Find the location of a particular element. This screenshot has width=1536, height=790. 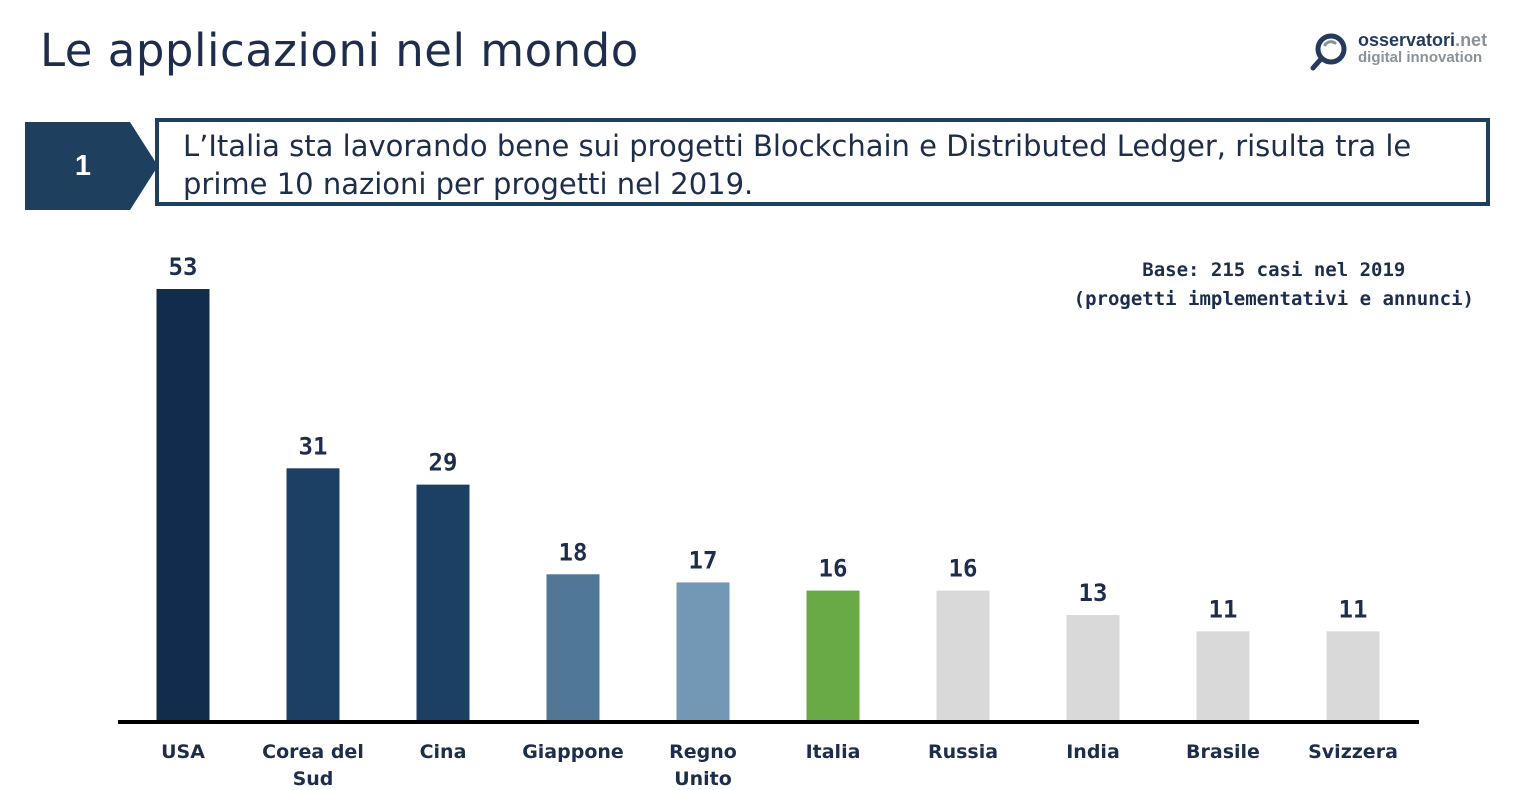

osservatori-logo: osservatori.net digital innovation is located at coordinates (1413, 52).